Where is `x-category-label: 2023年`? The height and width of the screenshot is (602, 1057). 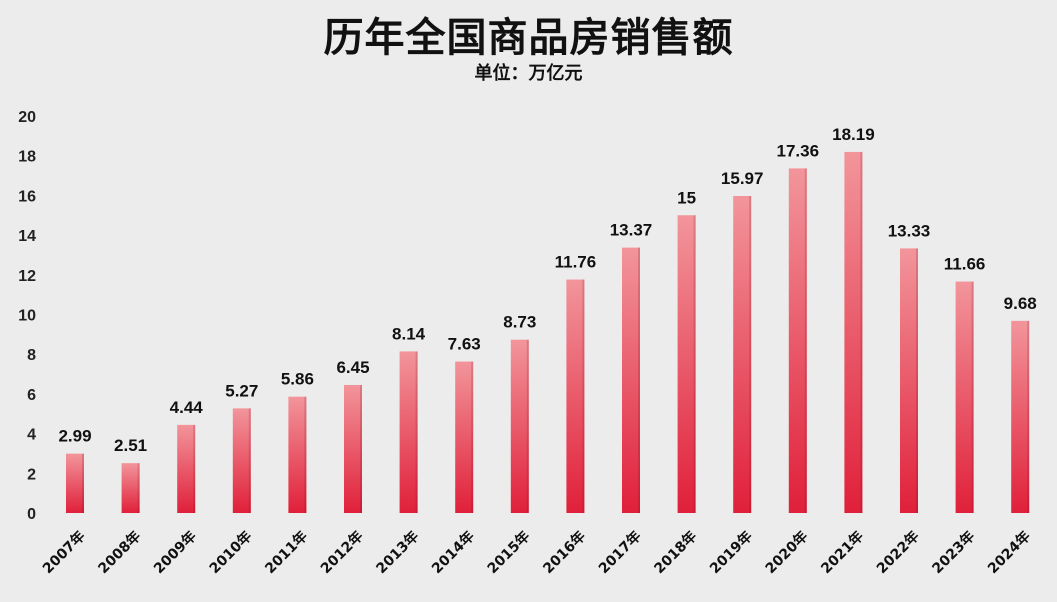
x-category-label: 2023年 is located at coordinates (953, 552).